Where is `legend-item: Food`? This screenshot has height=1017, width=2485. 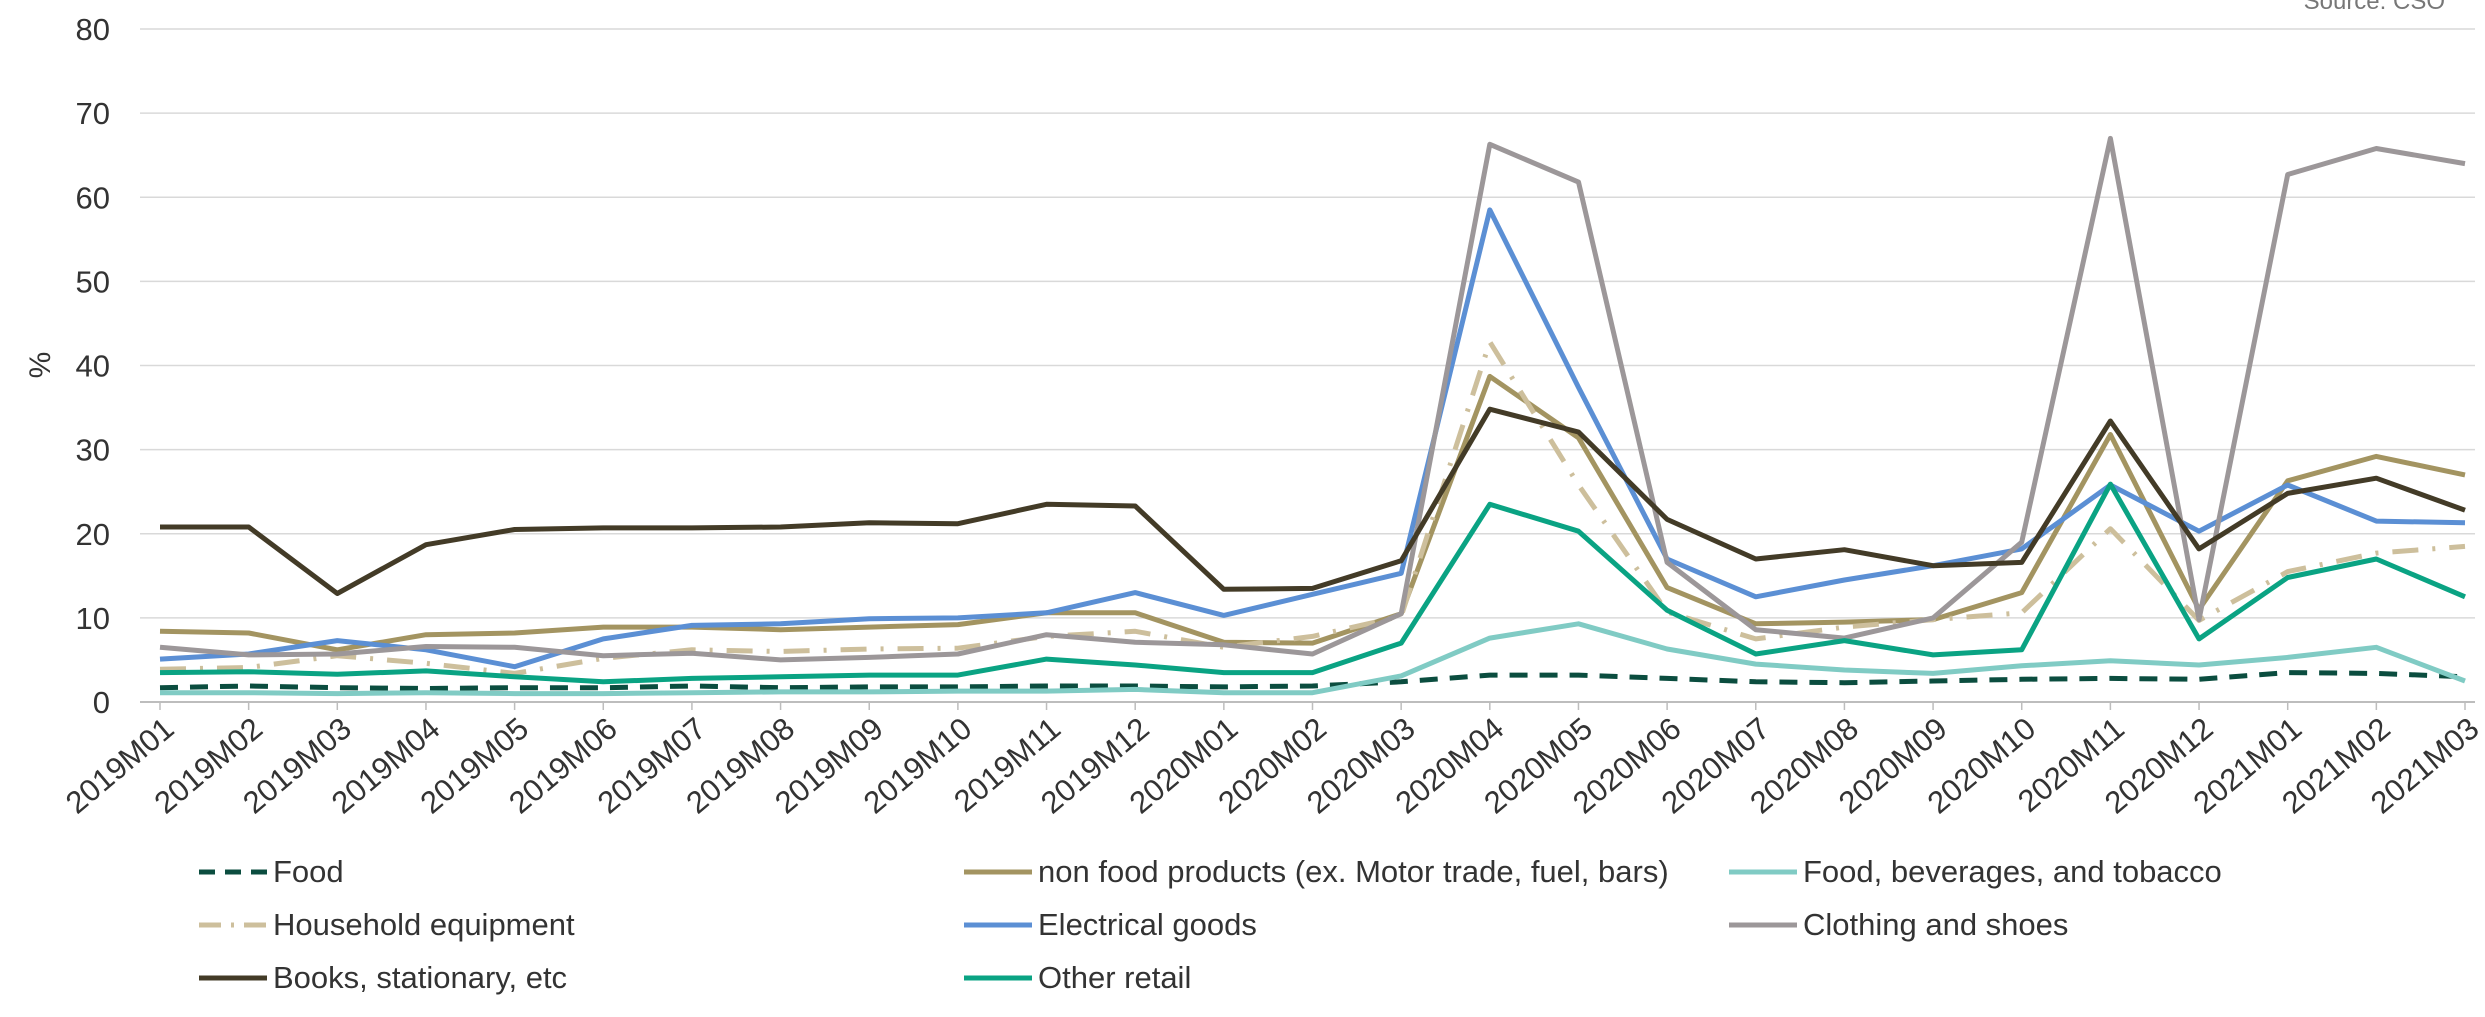
legend-item: Food is located at coordinates (269, 872).